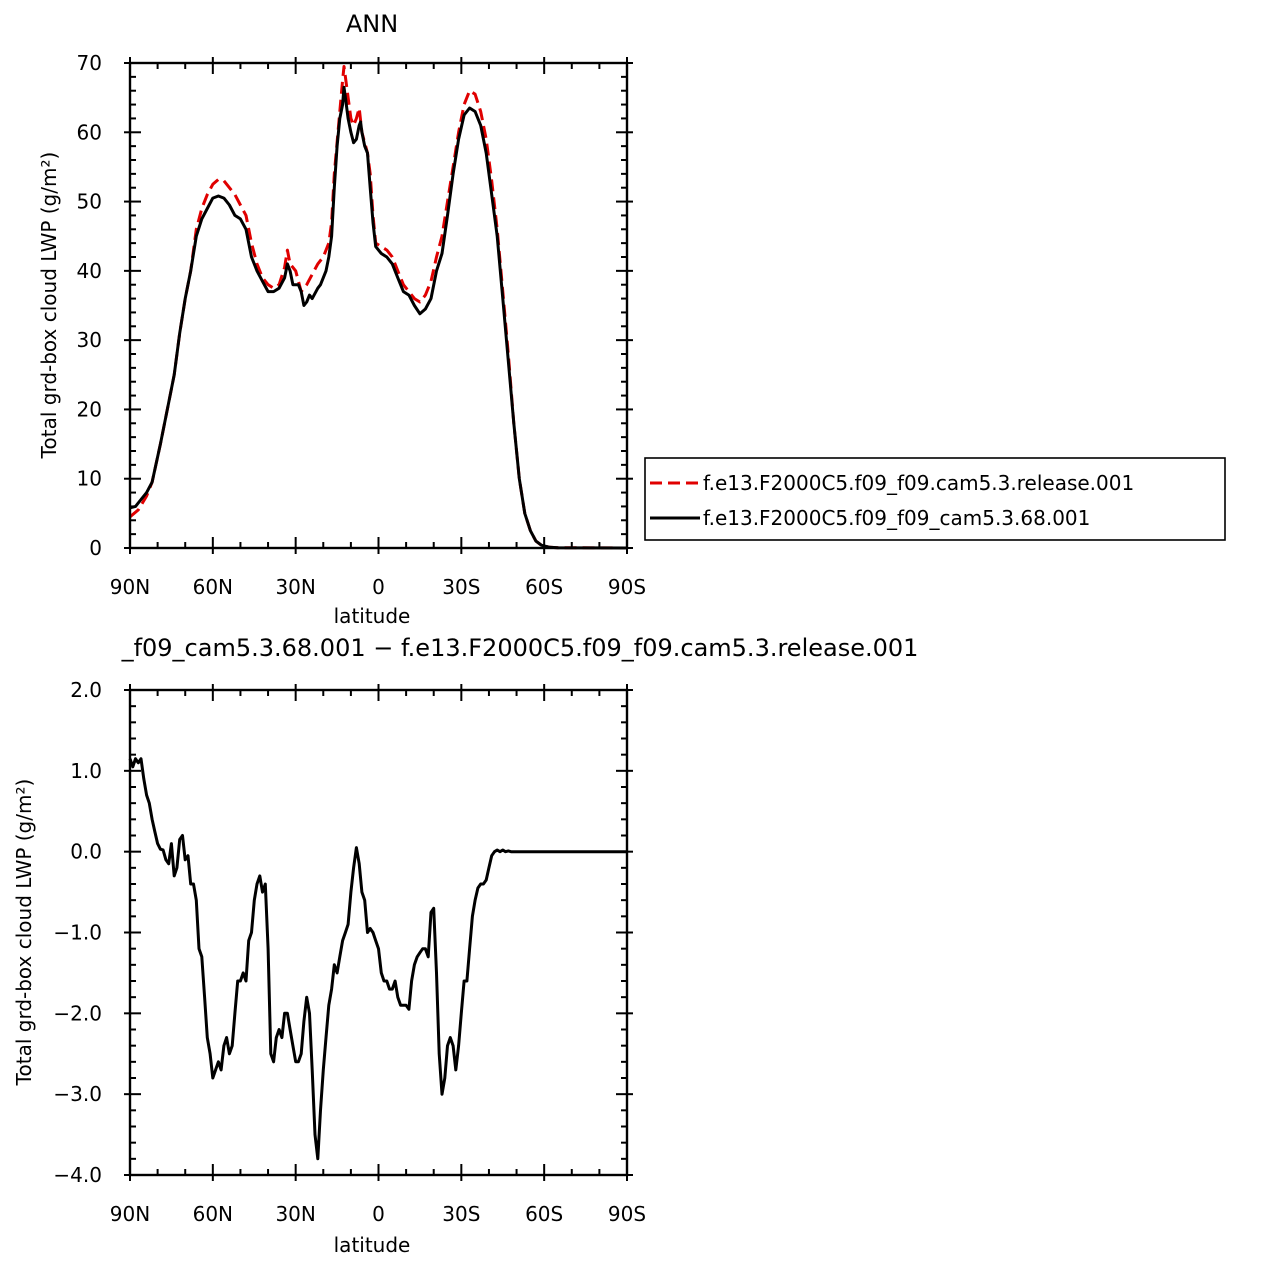 This screenshot has width=1263, height=1263. Describe the element at coordinates (896, 518) in the screenshot. I see `legend-label-68: f.e13.F2000C5.f09_f09_cam5.3.68.001` at that location.